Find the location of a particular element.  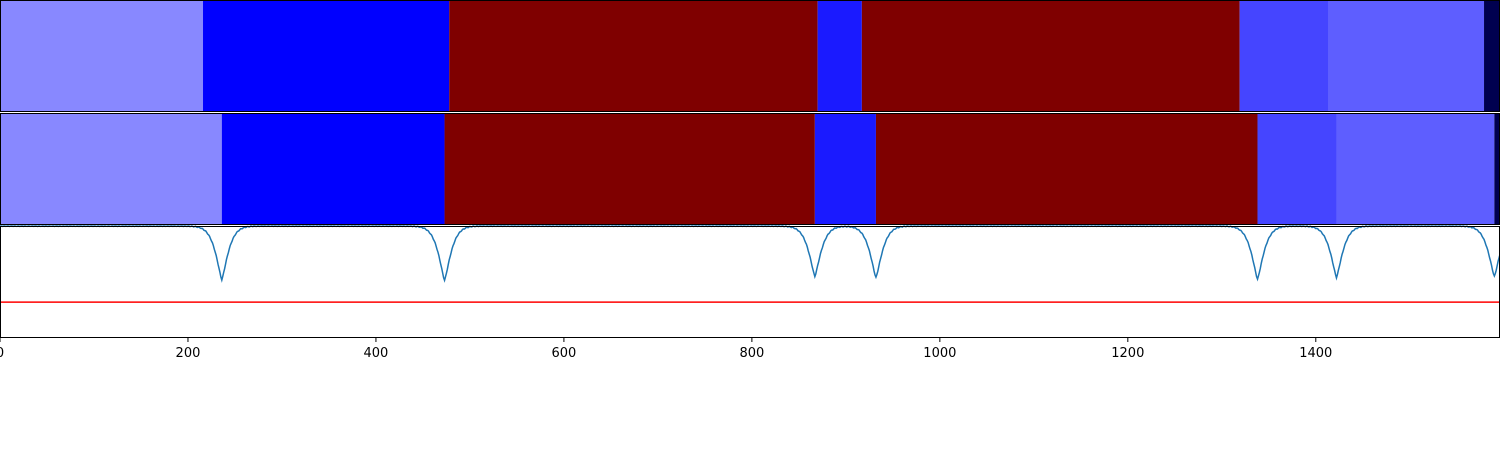

x-axis: 0 200 400 600 800 1000 1200 1400 is located at coordinates (666, 349).